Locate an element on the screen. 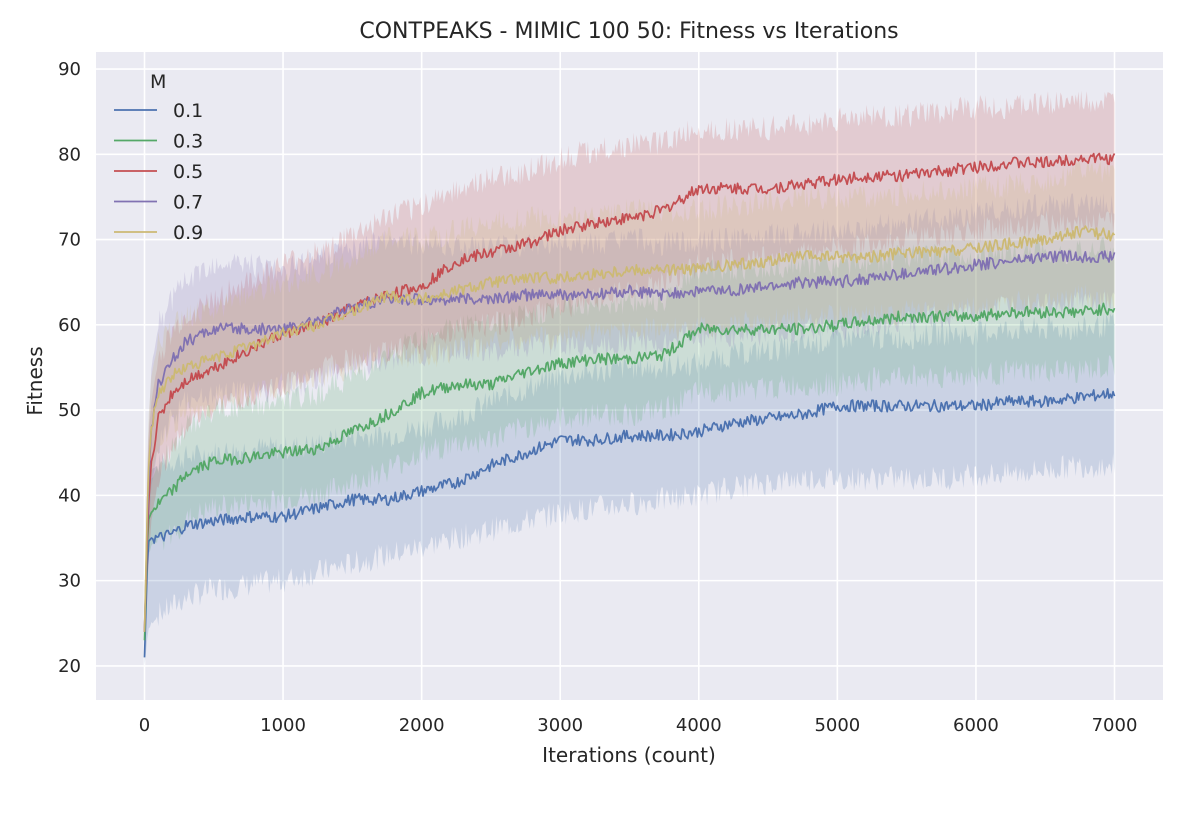  legend-label-0.3: 0.3 is located at coordinates (188, 142).